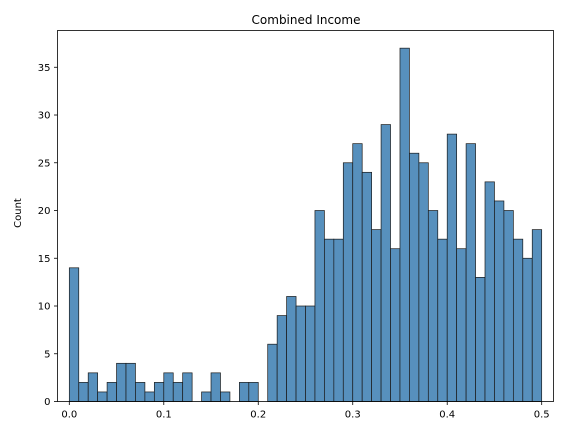  Describe the element at coordinates (44, 68) in the screenshot. I see `y-tick-label: 35` at that location.